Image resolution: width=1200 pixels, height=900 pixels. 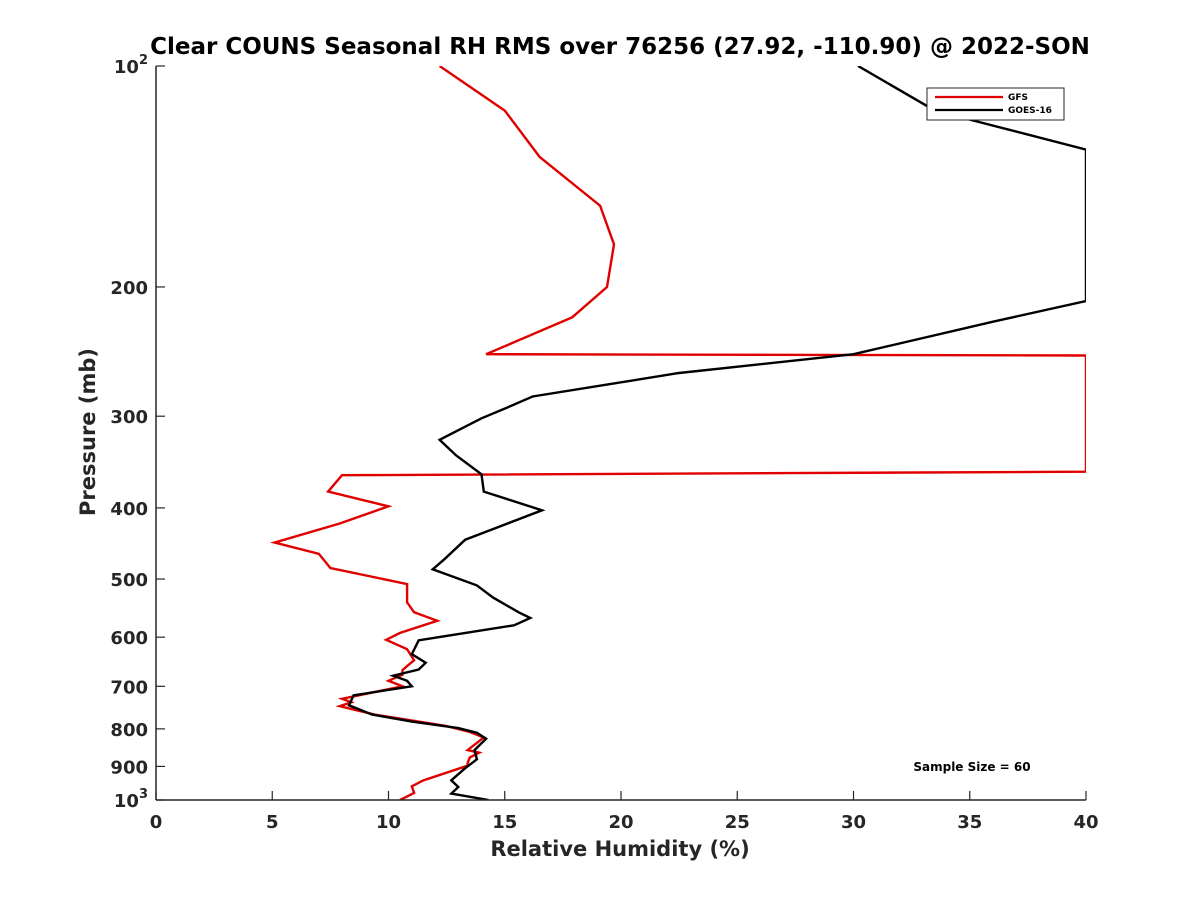 I want to click on y-tick-label: 700, so click(x=129, y=687).